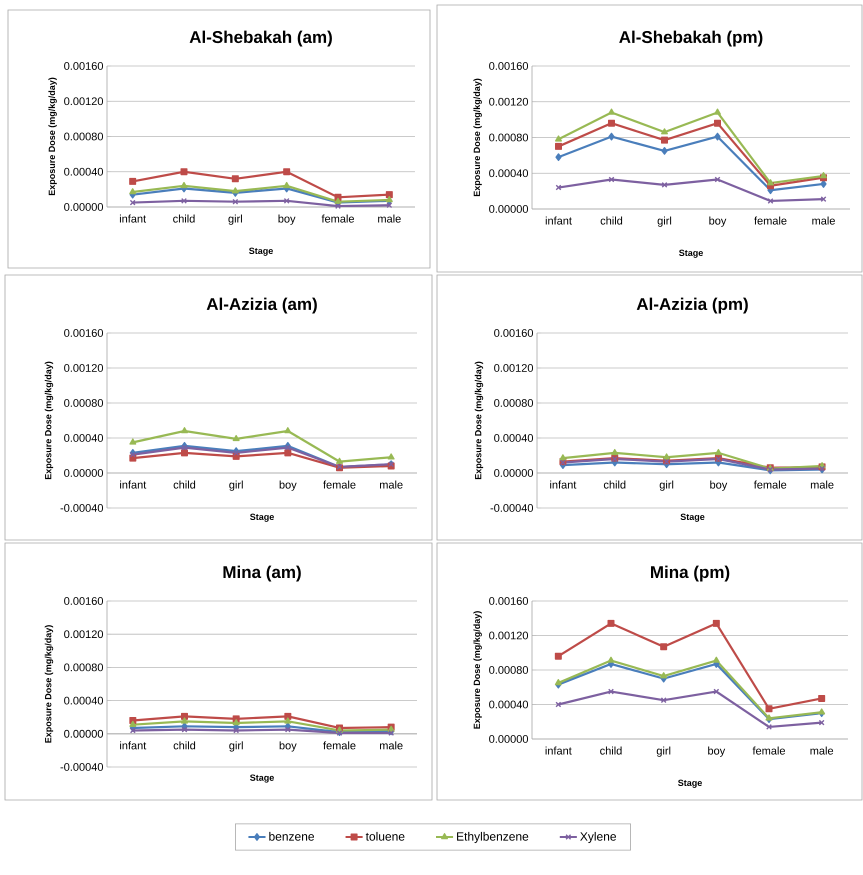  I want to click on chart-title: Al-Shebakah (pm), so click(690, 38).